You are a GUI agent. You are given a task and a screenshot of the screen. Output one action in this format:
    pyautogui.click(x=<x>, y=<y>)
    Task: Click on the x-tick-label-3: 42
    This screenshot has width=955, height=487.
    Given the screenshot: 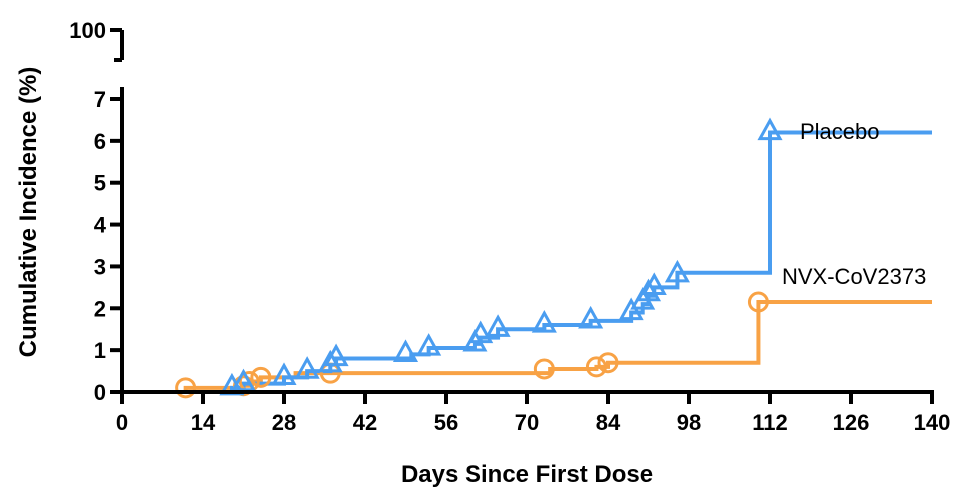 What is the action you would take?
    pyautogui.click(x=365, y=422)
    